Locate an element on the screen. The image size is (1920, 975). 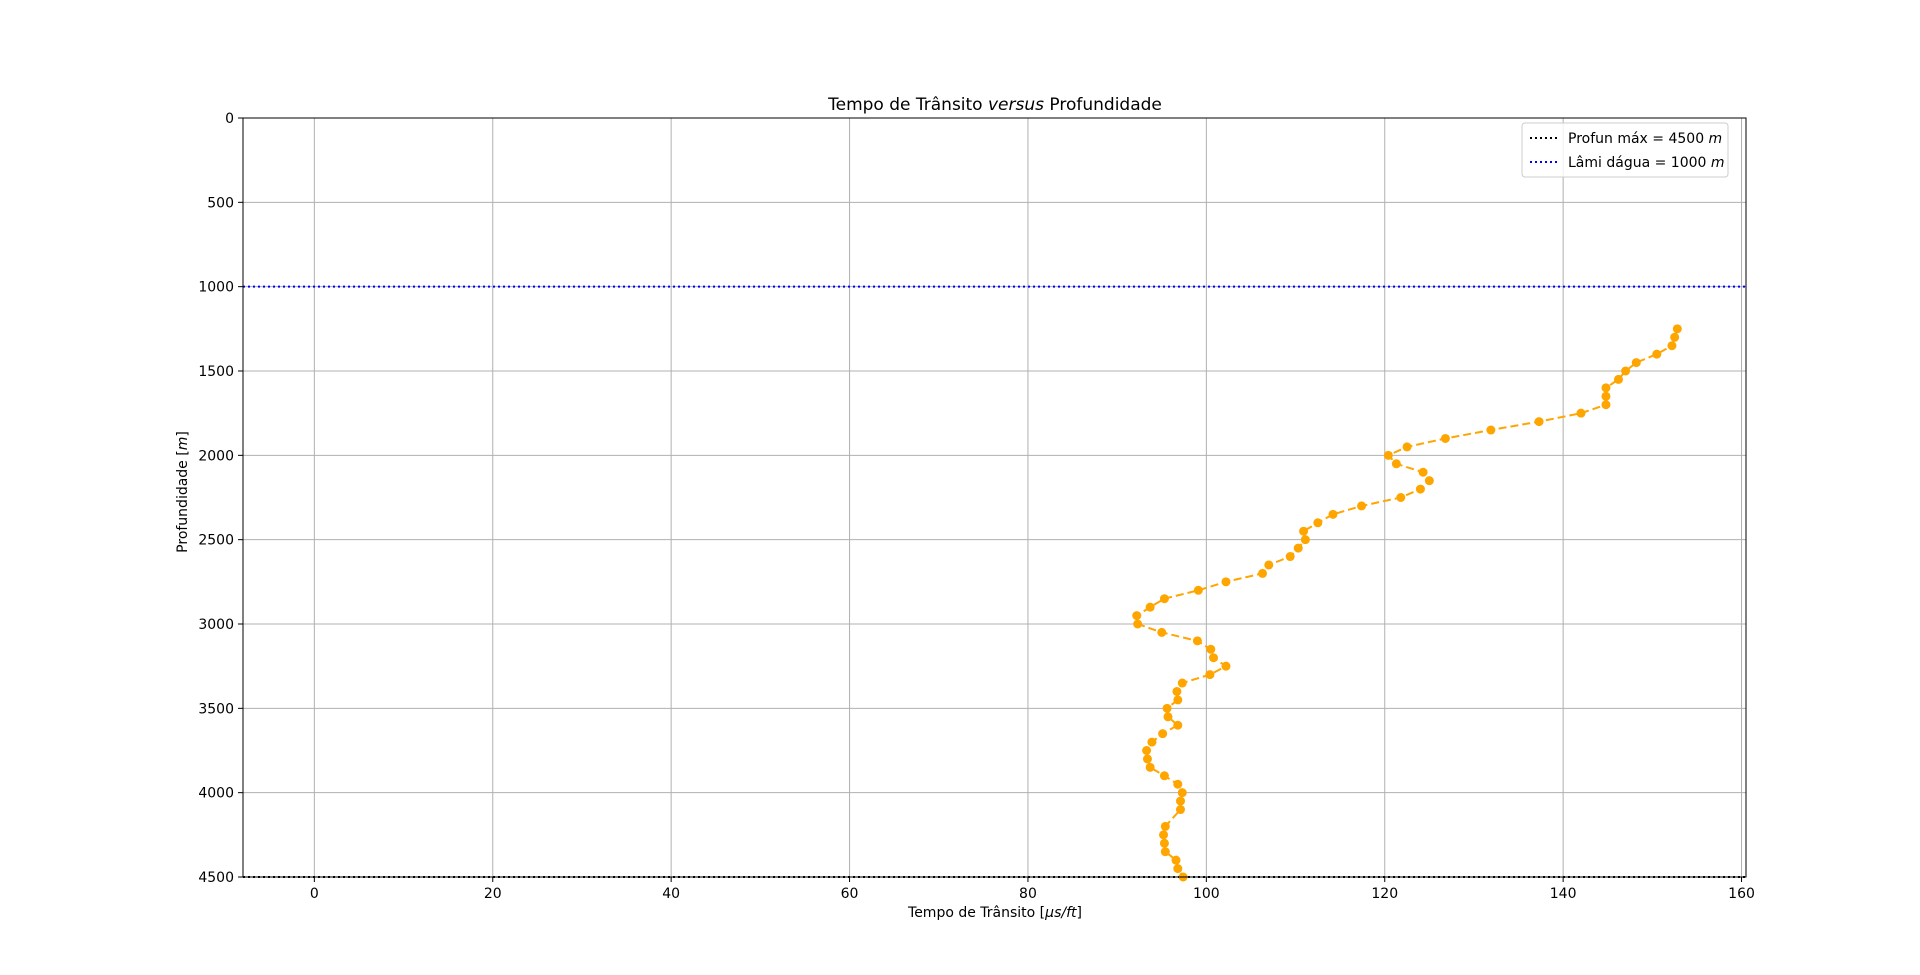
legend: Profun máx = 4500 m Lâmi dágua = 1000 m is located at coordinates (1625, 150).